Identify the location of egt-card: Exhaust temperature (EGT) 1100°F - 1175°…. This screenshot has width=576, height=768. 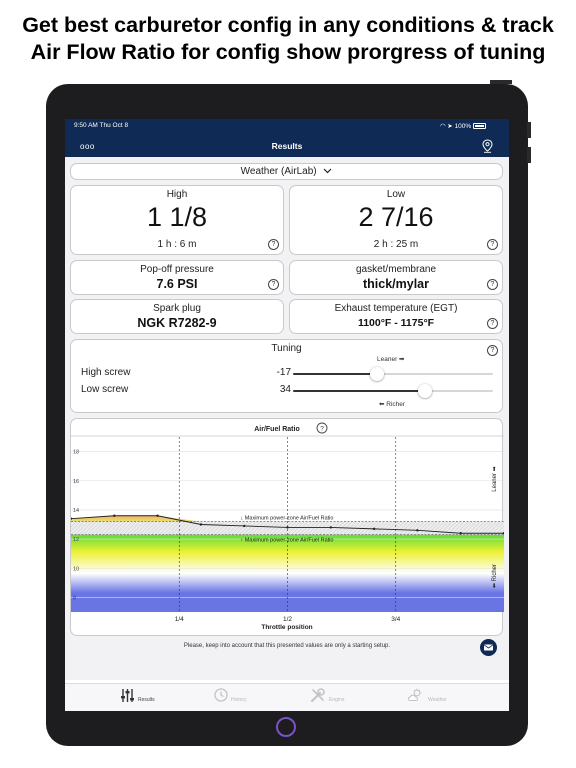
(396, 316).